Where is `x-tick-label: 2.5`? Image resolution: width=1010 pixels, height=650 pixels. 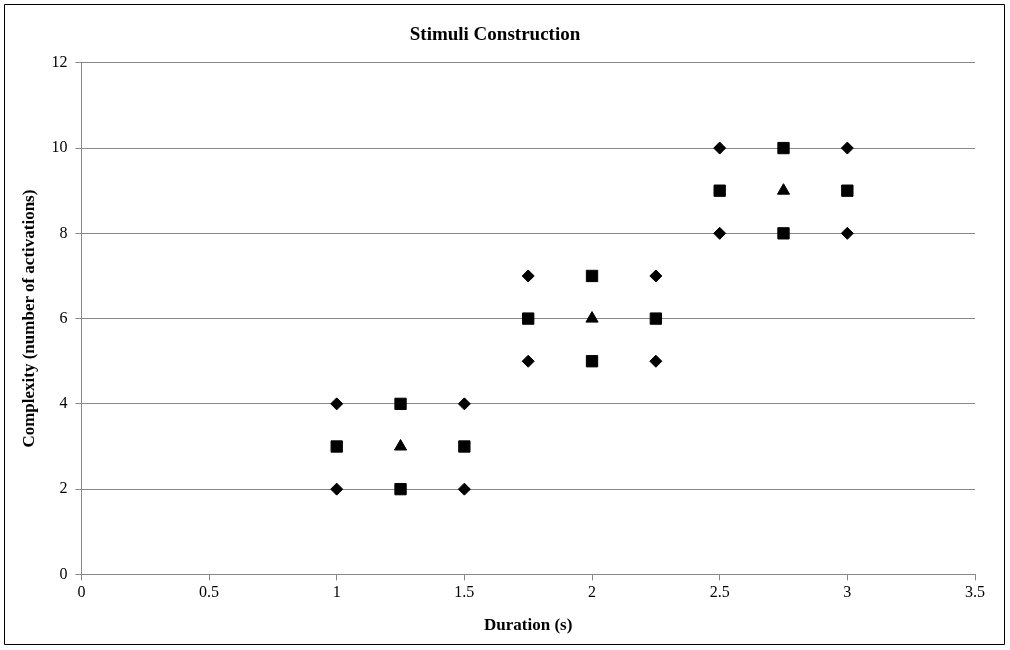 x-tick-label: 2.5 is located at coordinates (719, 592).